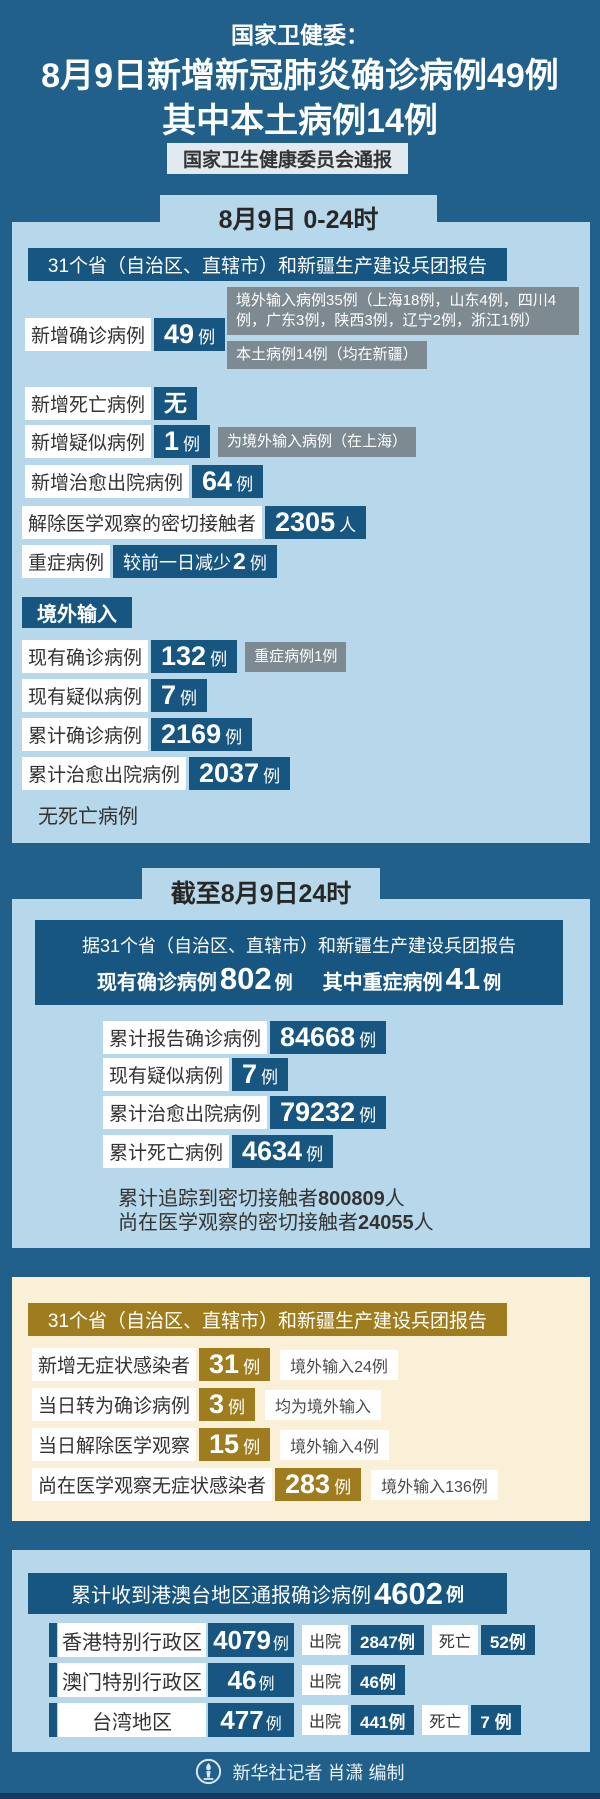  What do you see at coordinates (298, 217) in the screenshot?
I see `tab-daily-period: 8月9日 0-24时` at bounding box center [298, 217].